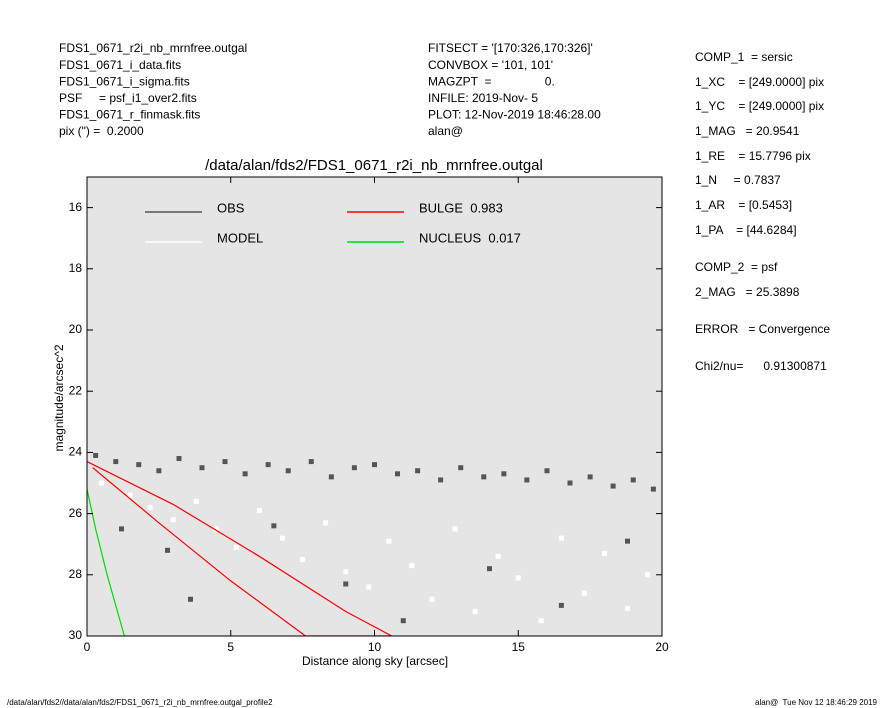 Image resolution: width=885 pixels, height=708 pixels. What do you see at coordinates (129, 115) in the screenshot?
I see `header-left-line: FDS1_0671_r_finmask.fits` at bounding box center [129, 115].